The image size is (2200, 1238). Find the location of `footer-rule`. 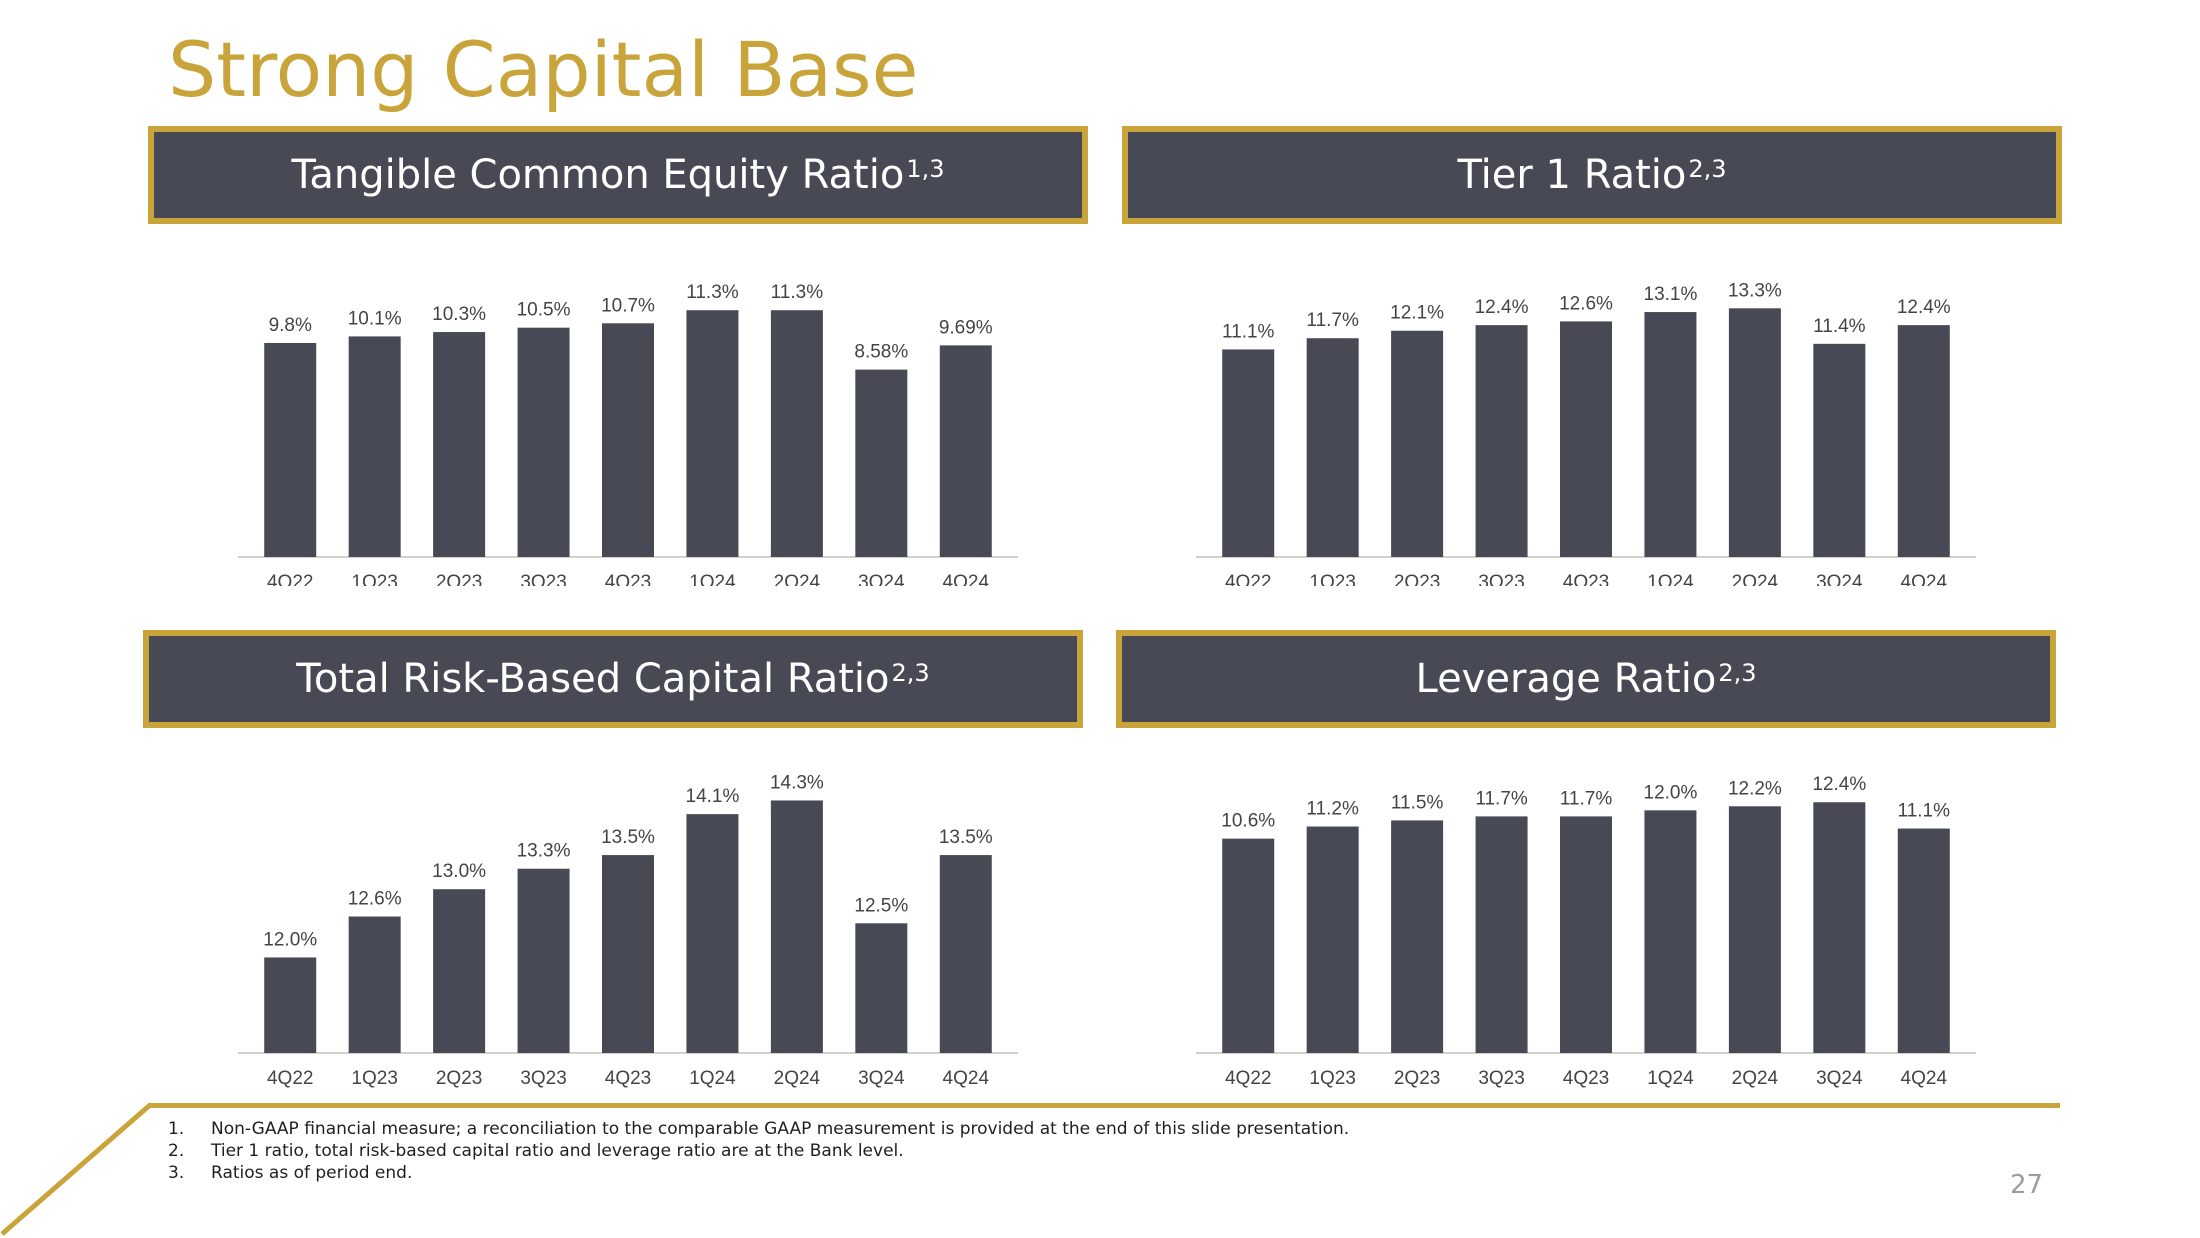

footer-rule is located at coordinates (1104, 1105).